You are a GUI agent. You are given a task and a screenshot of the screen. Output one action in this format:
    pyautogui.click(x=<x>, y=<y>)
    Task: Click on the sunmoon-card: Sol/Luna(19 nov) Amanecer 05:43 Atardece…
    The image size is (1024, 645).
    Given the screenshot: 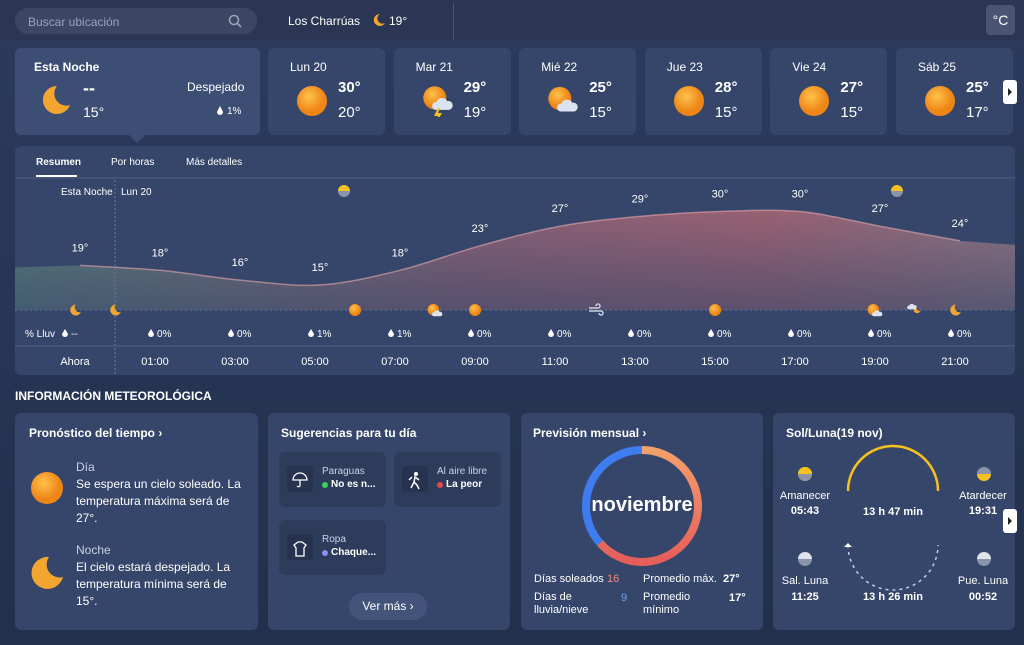 What is the action you would take?
    pyautogui.click(x=895, y=521)
    